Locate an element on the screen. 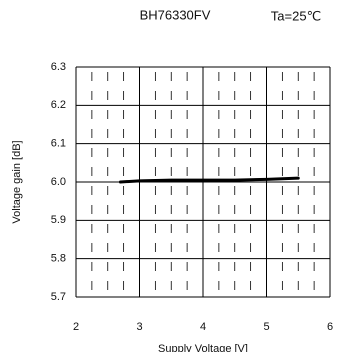  y-tick-label: 6.3 is located at coordinates (58, 67).